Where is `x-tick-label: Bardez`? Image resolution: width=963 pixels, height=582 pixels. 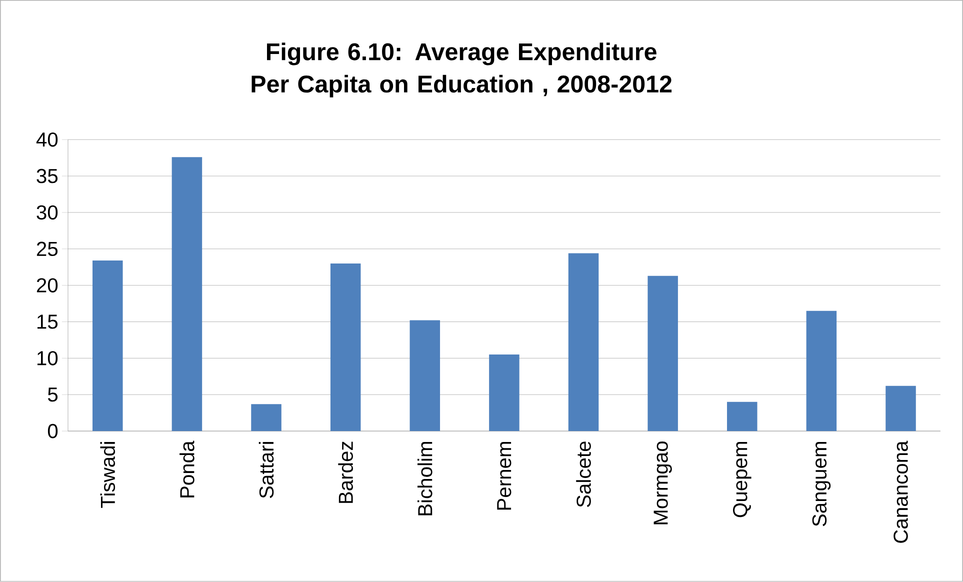 x-tick-label: Bardez is located at coordinates (345, 473).